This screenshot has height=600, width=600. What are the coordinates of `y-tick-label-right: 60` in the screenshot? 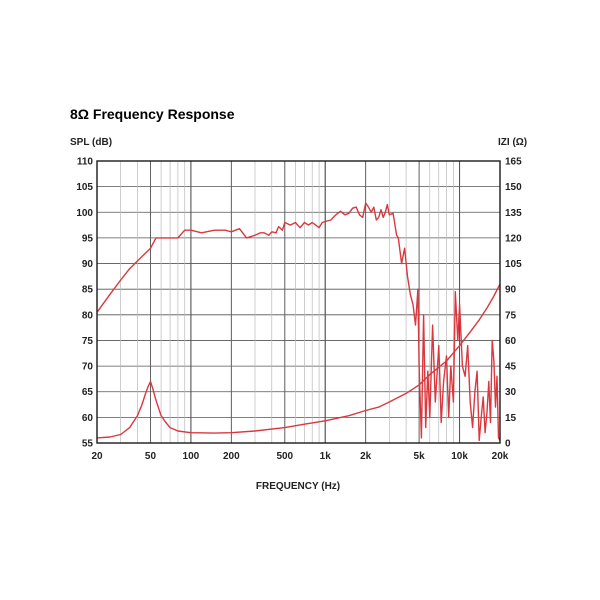 It's located at (511, 341).